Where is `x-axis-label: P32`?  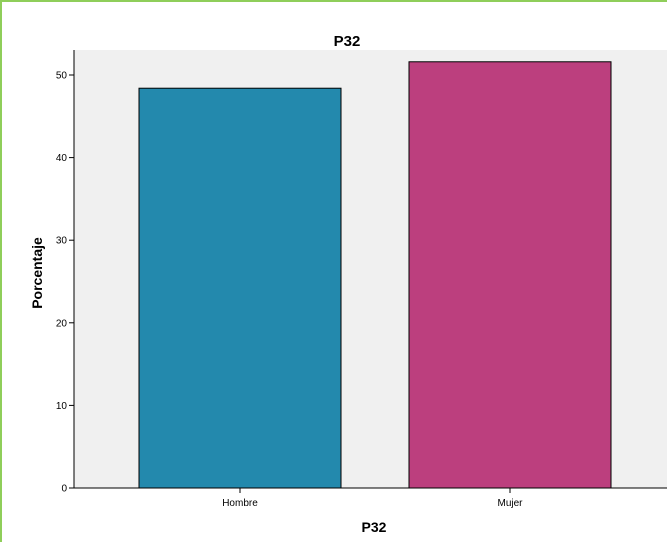
x-axis-label: P32 is located at coordinates (374, 527).